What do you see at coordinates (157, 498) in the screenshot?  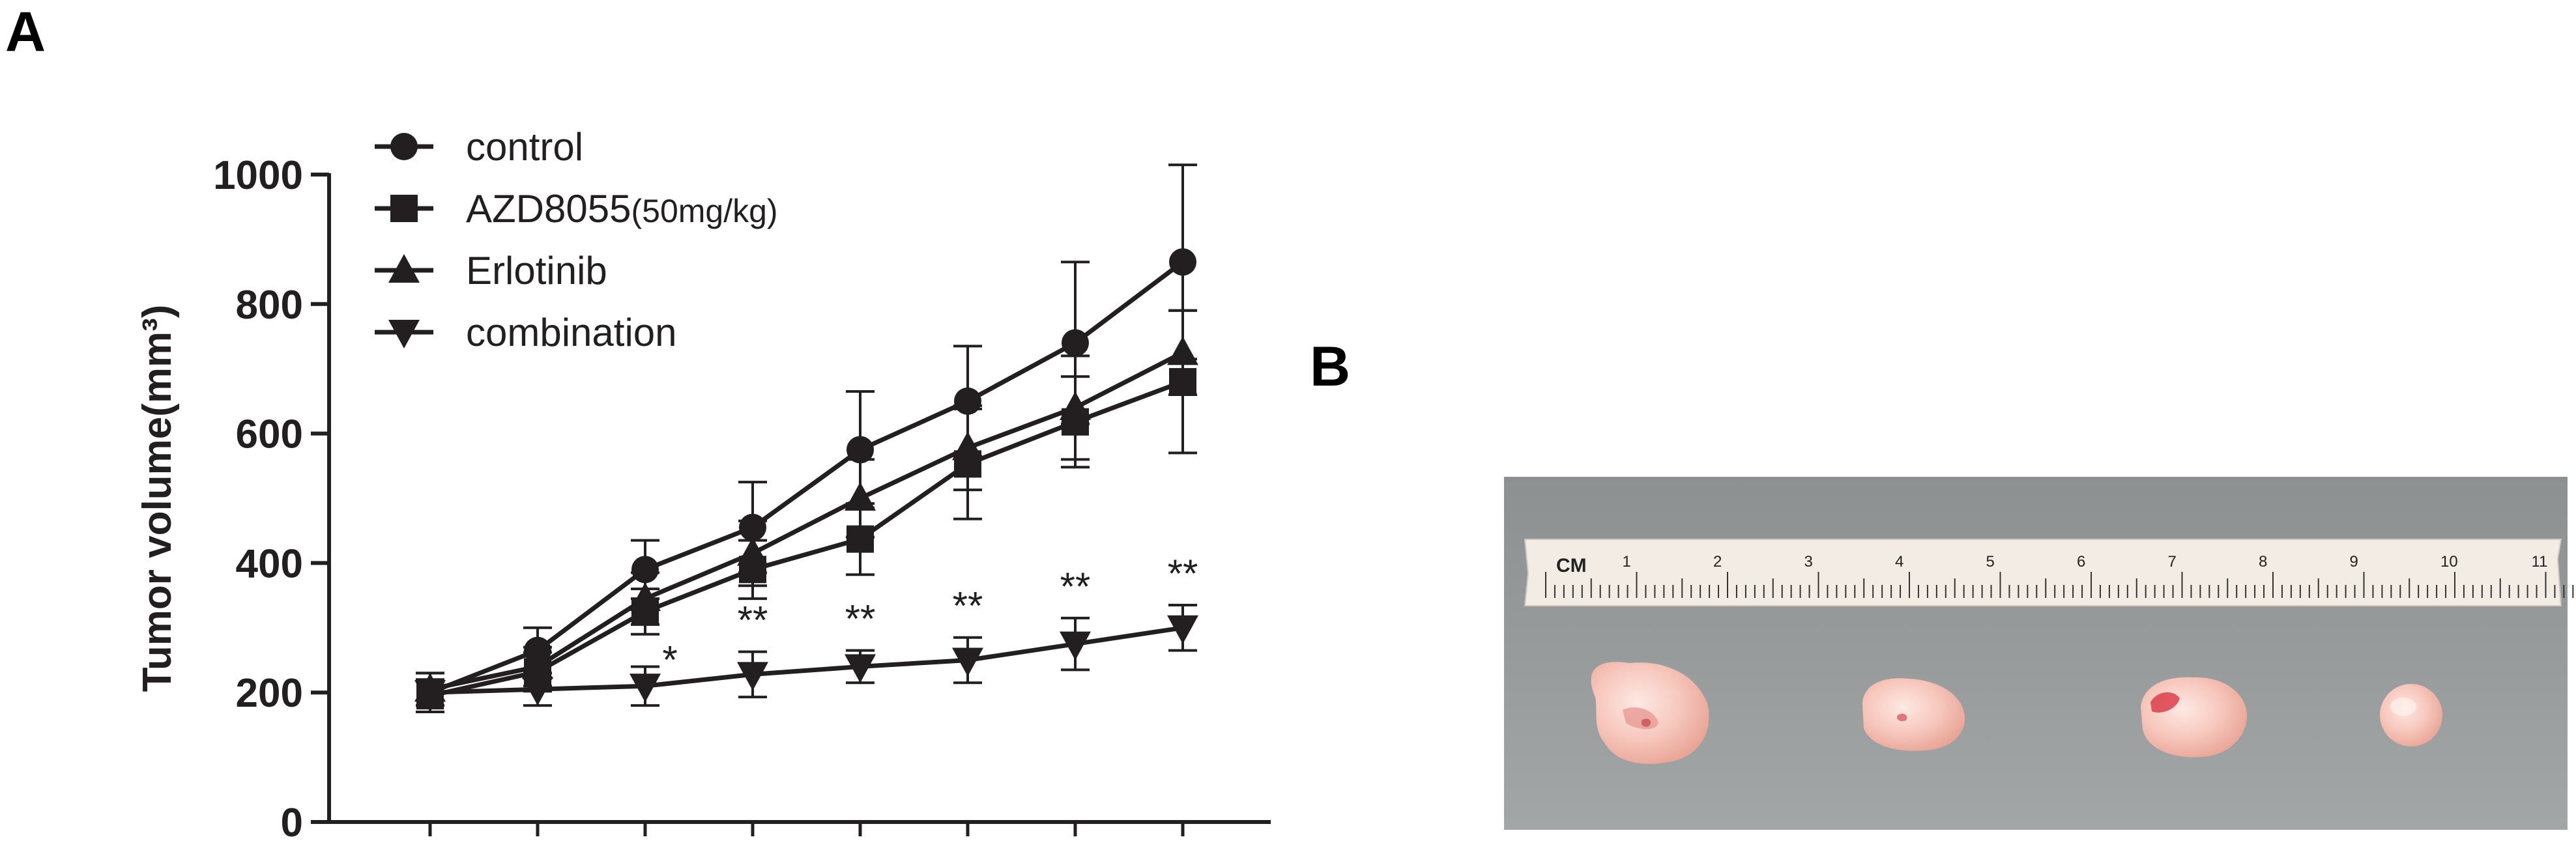 I see `y-axis-label: Tumor volume(mm³)` at bounding box center [157, 498].